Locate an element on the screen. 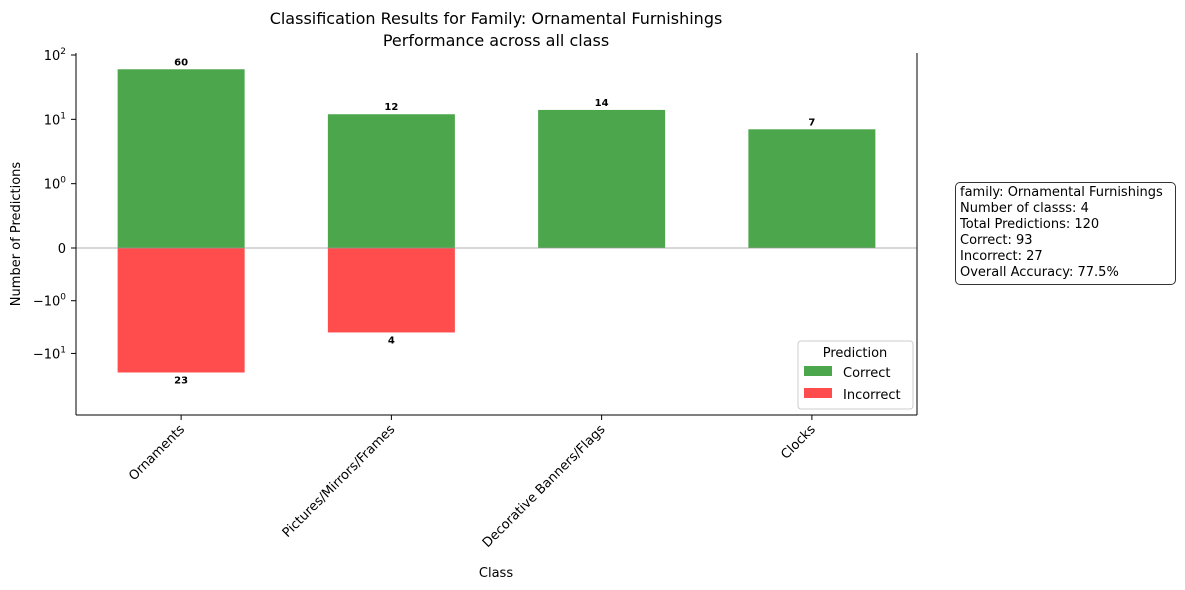 This screenshot has height=590, width=1185. y-axis-label: Number of Predictions is located at coordinates (16, 234).